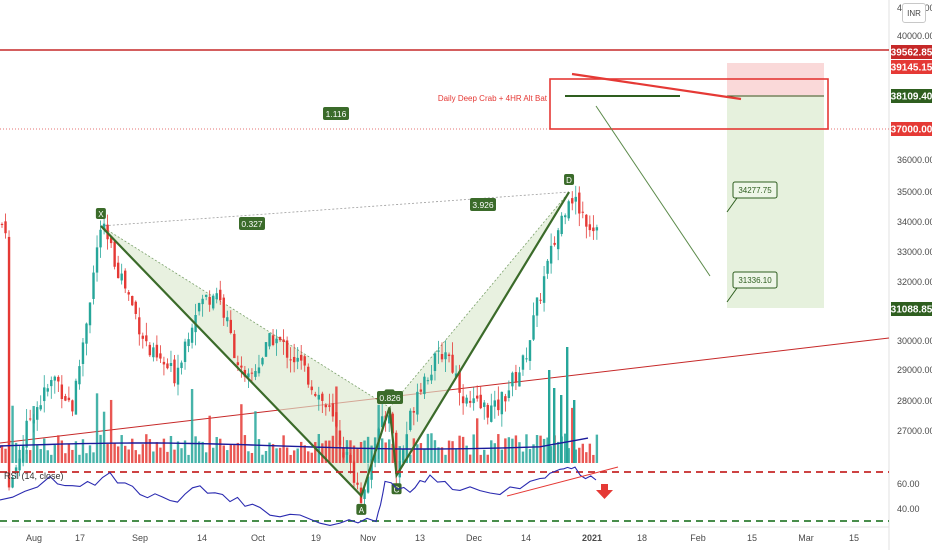 The height and width of the screenshot is (550, 932). I want to click on pattern-point-x: X, so click(101, 214).